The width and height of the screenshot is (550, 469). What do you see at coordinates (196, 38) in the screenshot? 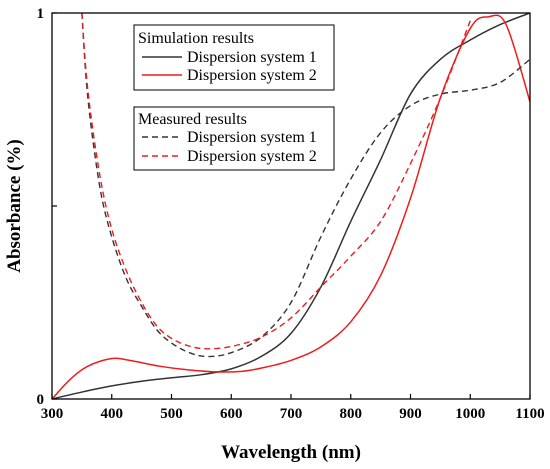
I see `legend-group-title: Simulation results` at bounding box center [196, 38].